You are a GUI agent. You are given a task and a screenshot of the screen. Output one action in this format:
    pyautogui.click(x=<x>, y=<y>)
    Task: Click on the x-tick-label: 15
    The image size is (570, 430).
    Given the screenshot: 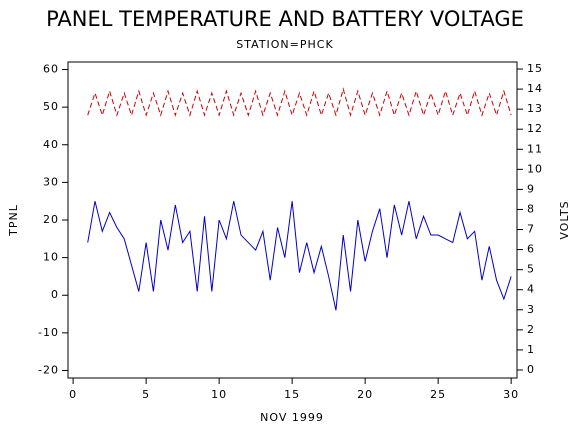 What is the action you would take?
    pyautogui.click(x=292, y=394)
    